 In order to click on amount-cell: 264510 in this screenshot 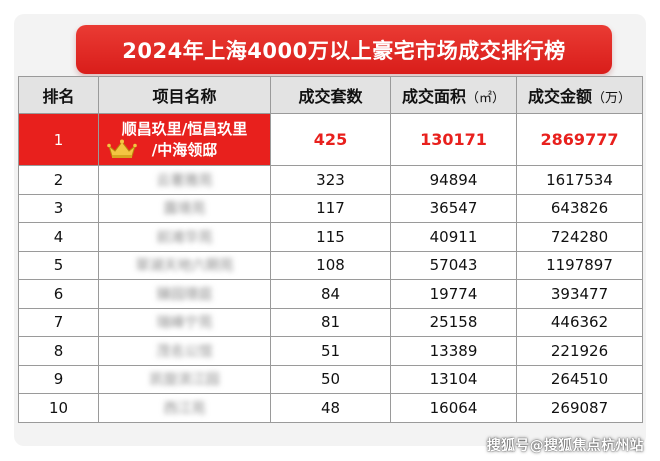, I will do `click(579, 379)`.